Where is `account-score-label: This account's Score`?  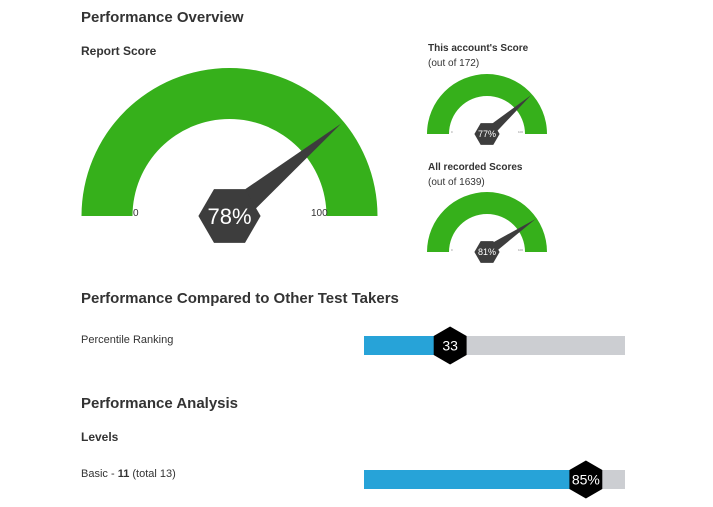
account-score-label: This account's Score is located at coordinates (478, 48).